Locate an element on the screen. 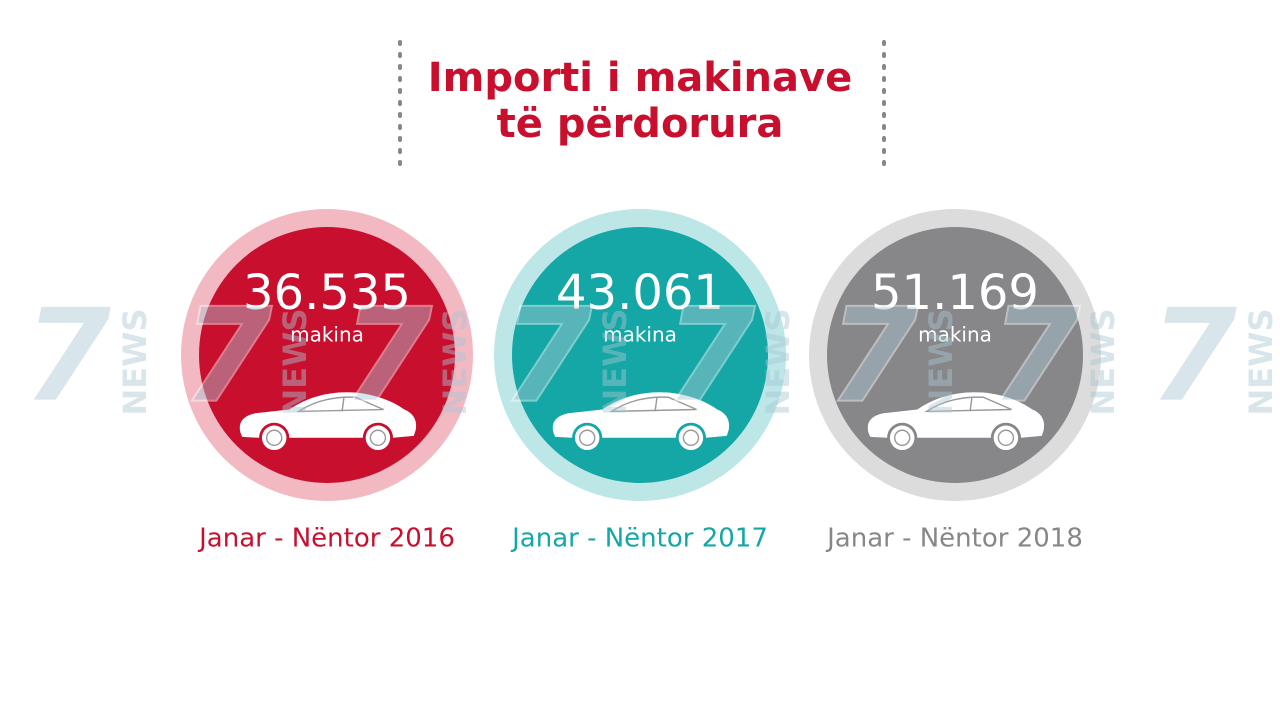 Image resolution: width=1280 pixels, height=720 pixels. period: Janar - Nëntor 2017 is located at coordinates (639, 539).